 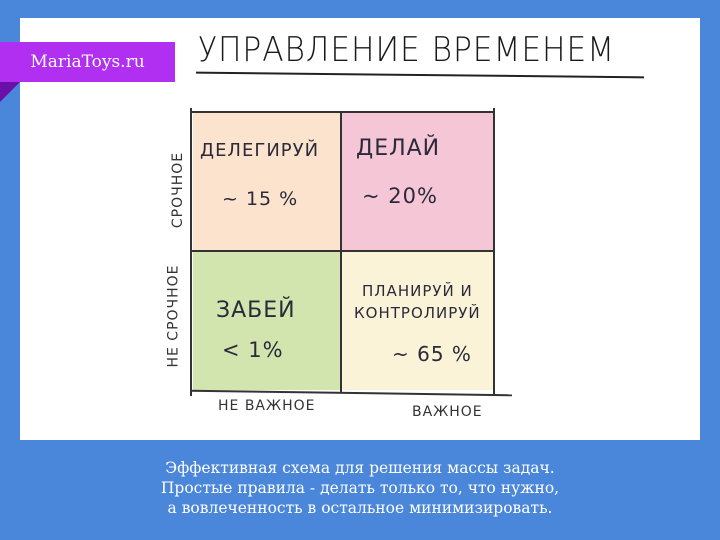 I want to click on y-axis-urgent: СРОЧНОЕ, so click(x=178, y=190).